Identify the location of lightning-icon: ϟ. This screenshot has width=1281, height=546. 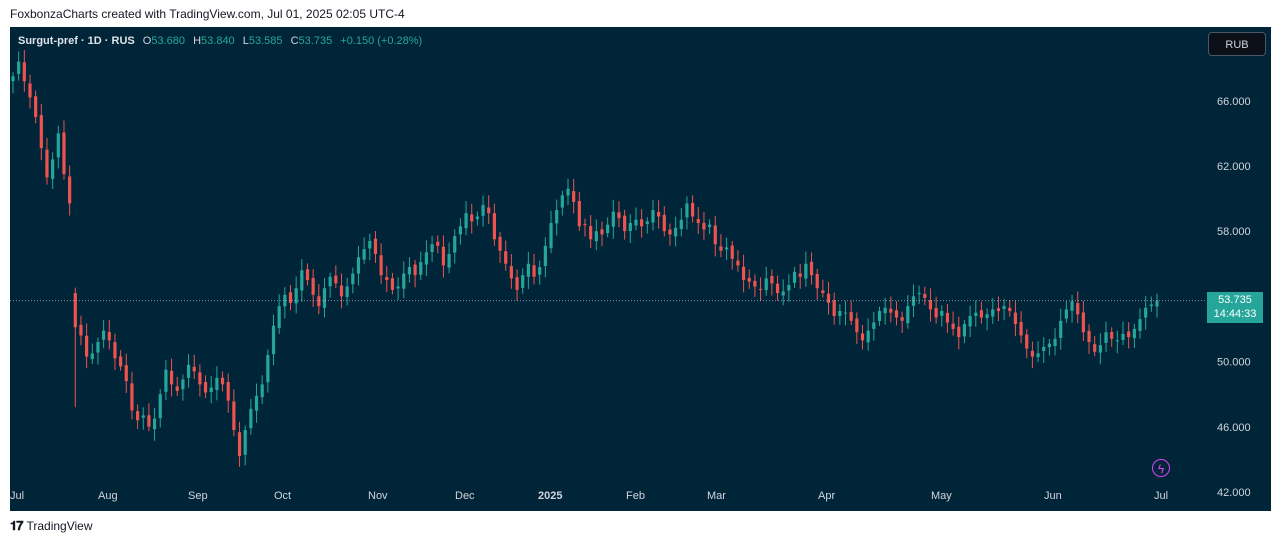
(1161, 468).